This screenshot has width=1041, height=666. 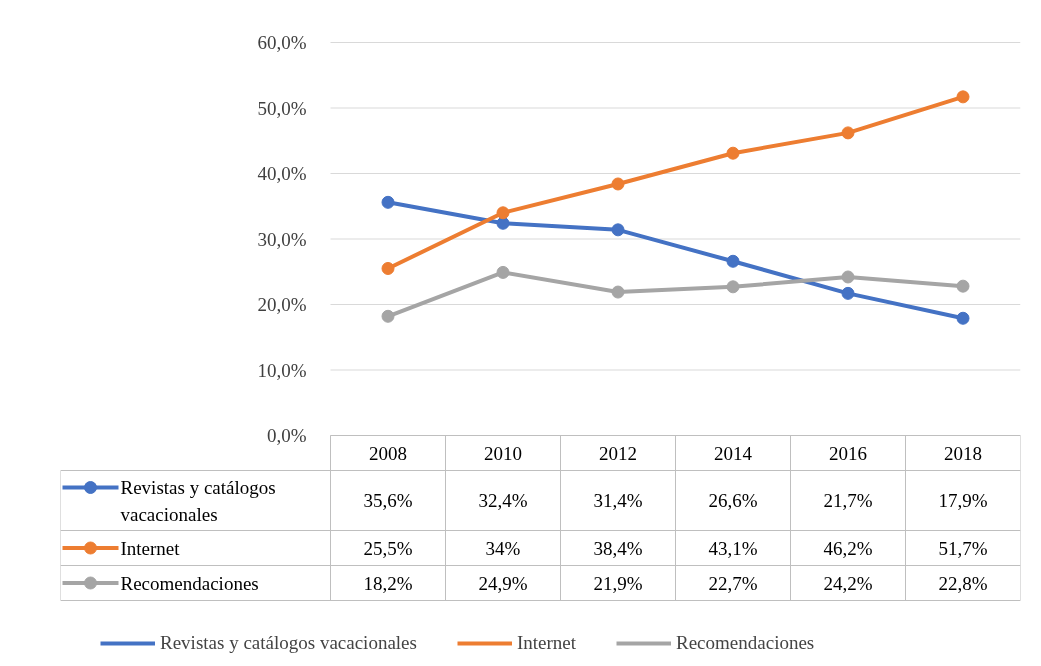 I want to click on y-tick-label: 50,0%, so click(x=282, y=108).